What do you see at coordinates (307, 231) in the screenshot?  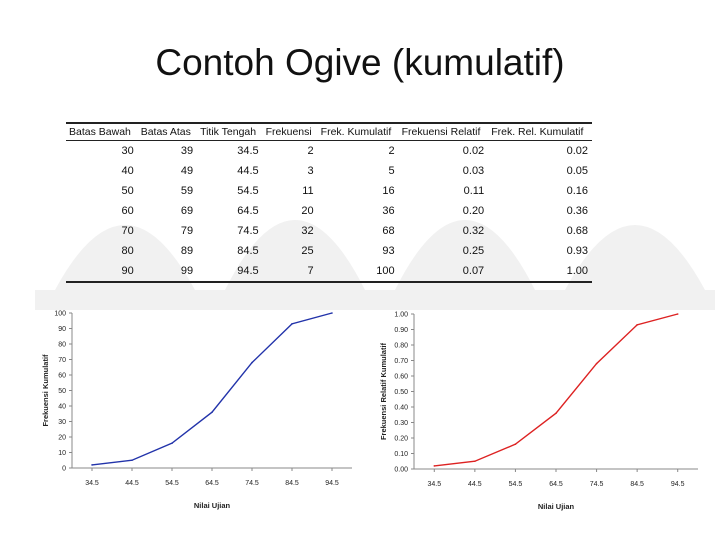 I see `table-cell: 32` at bounding box center [307, 231].